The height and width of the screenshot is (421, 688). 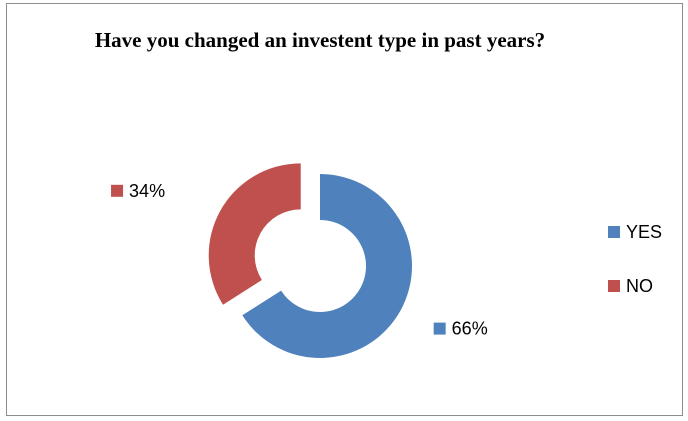 I want to click on data-label-no: 34%, so click(x=147, y=191).